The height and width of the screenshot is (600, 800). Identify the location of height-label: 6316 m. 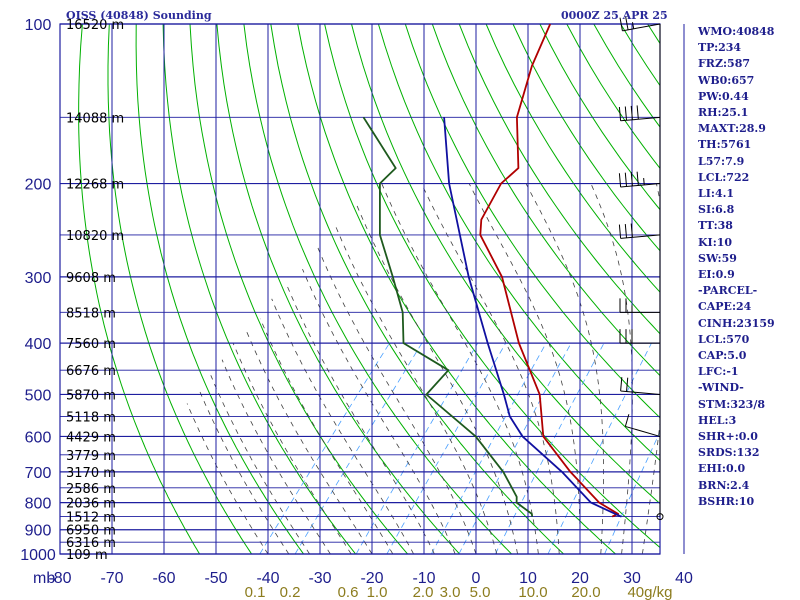
(91, 543).